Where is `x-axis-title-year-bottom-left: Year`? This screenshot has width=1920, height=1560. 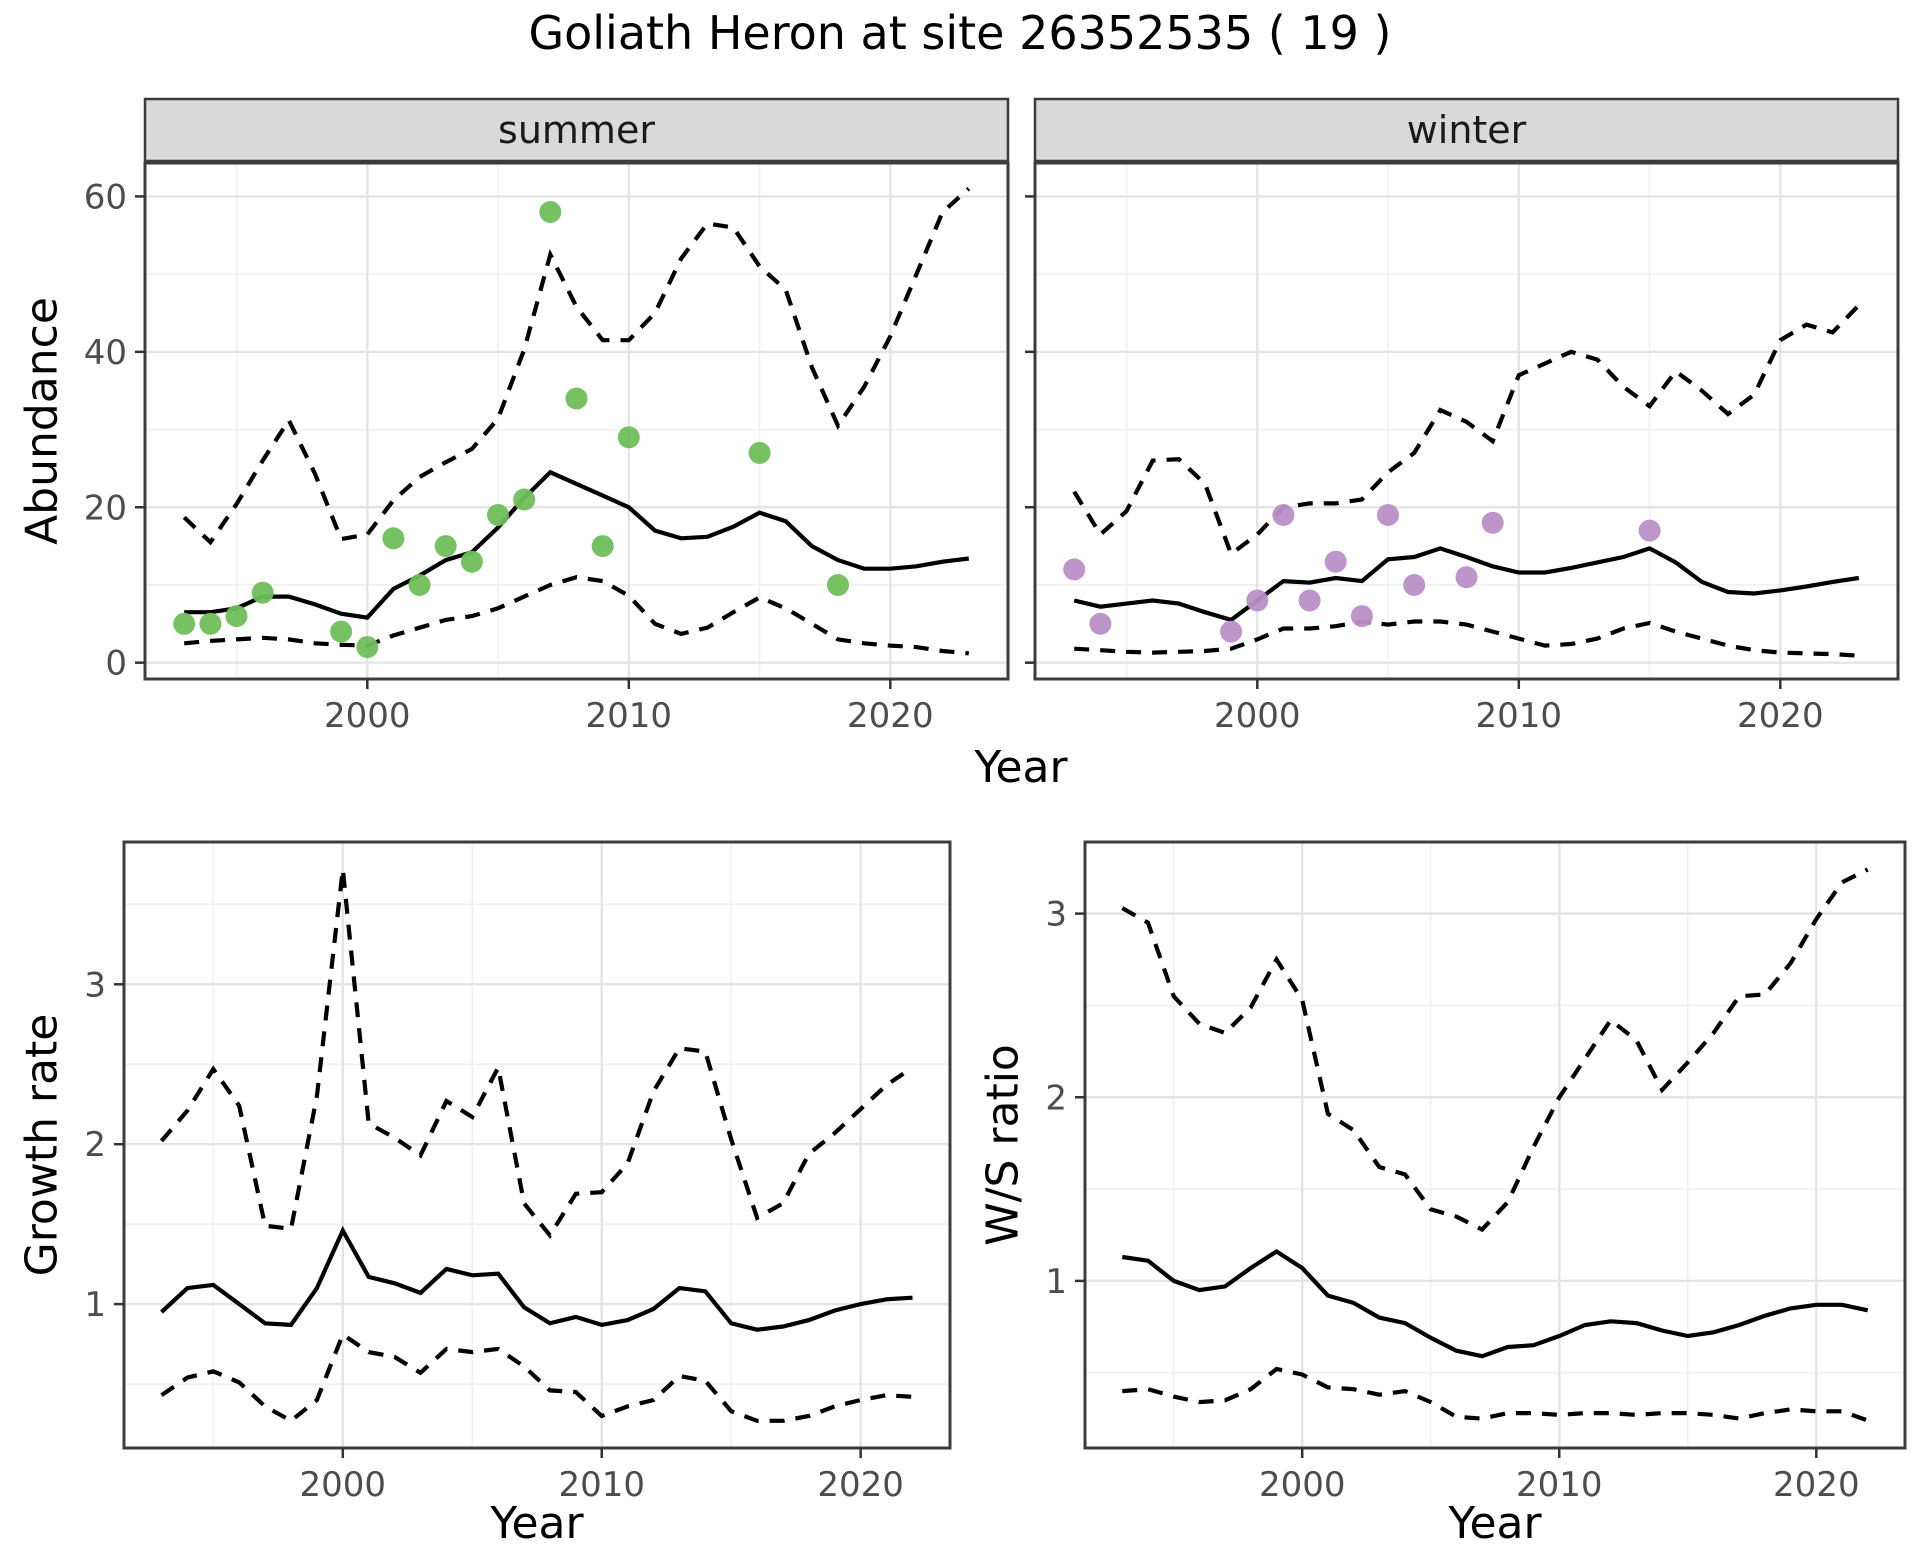
x-axis-title-year-bottom-left: Year is located at coordinates (537, 1523).